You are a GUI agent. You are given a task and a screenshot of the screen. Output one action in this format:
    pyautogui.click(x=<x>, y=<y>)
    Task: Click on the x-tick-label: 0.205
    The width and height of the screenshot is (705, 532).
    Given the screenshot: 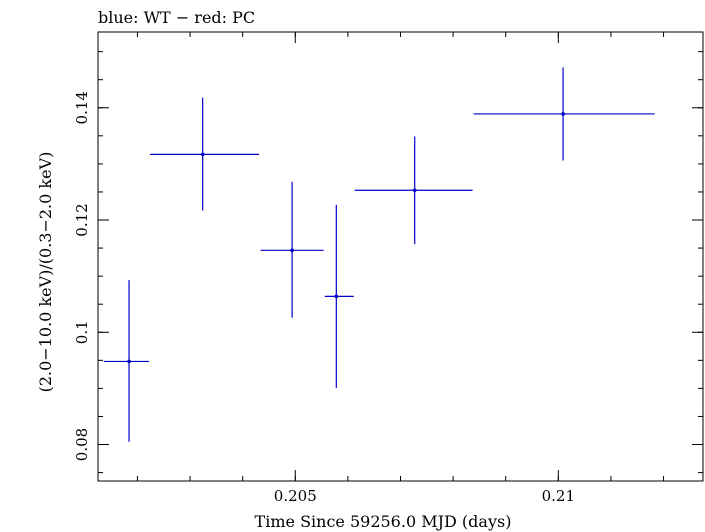 What is the action you would take?
    pyautogui.click(x=295, y=496)
    